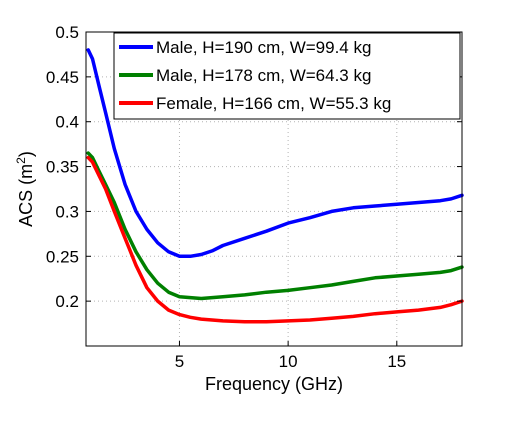  What do you see at coordinates (67, 301) in the screenshot?
I see `y-tick-label: 0.2` at bounding box center [67, 301].